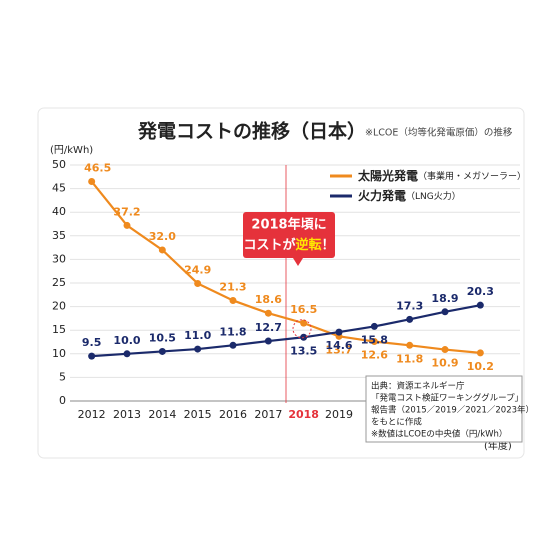  What do you see at coordinates (302, 329) in the screenshot?
I see `crossing-marker` at bounding box center [302, 329].